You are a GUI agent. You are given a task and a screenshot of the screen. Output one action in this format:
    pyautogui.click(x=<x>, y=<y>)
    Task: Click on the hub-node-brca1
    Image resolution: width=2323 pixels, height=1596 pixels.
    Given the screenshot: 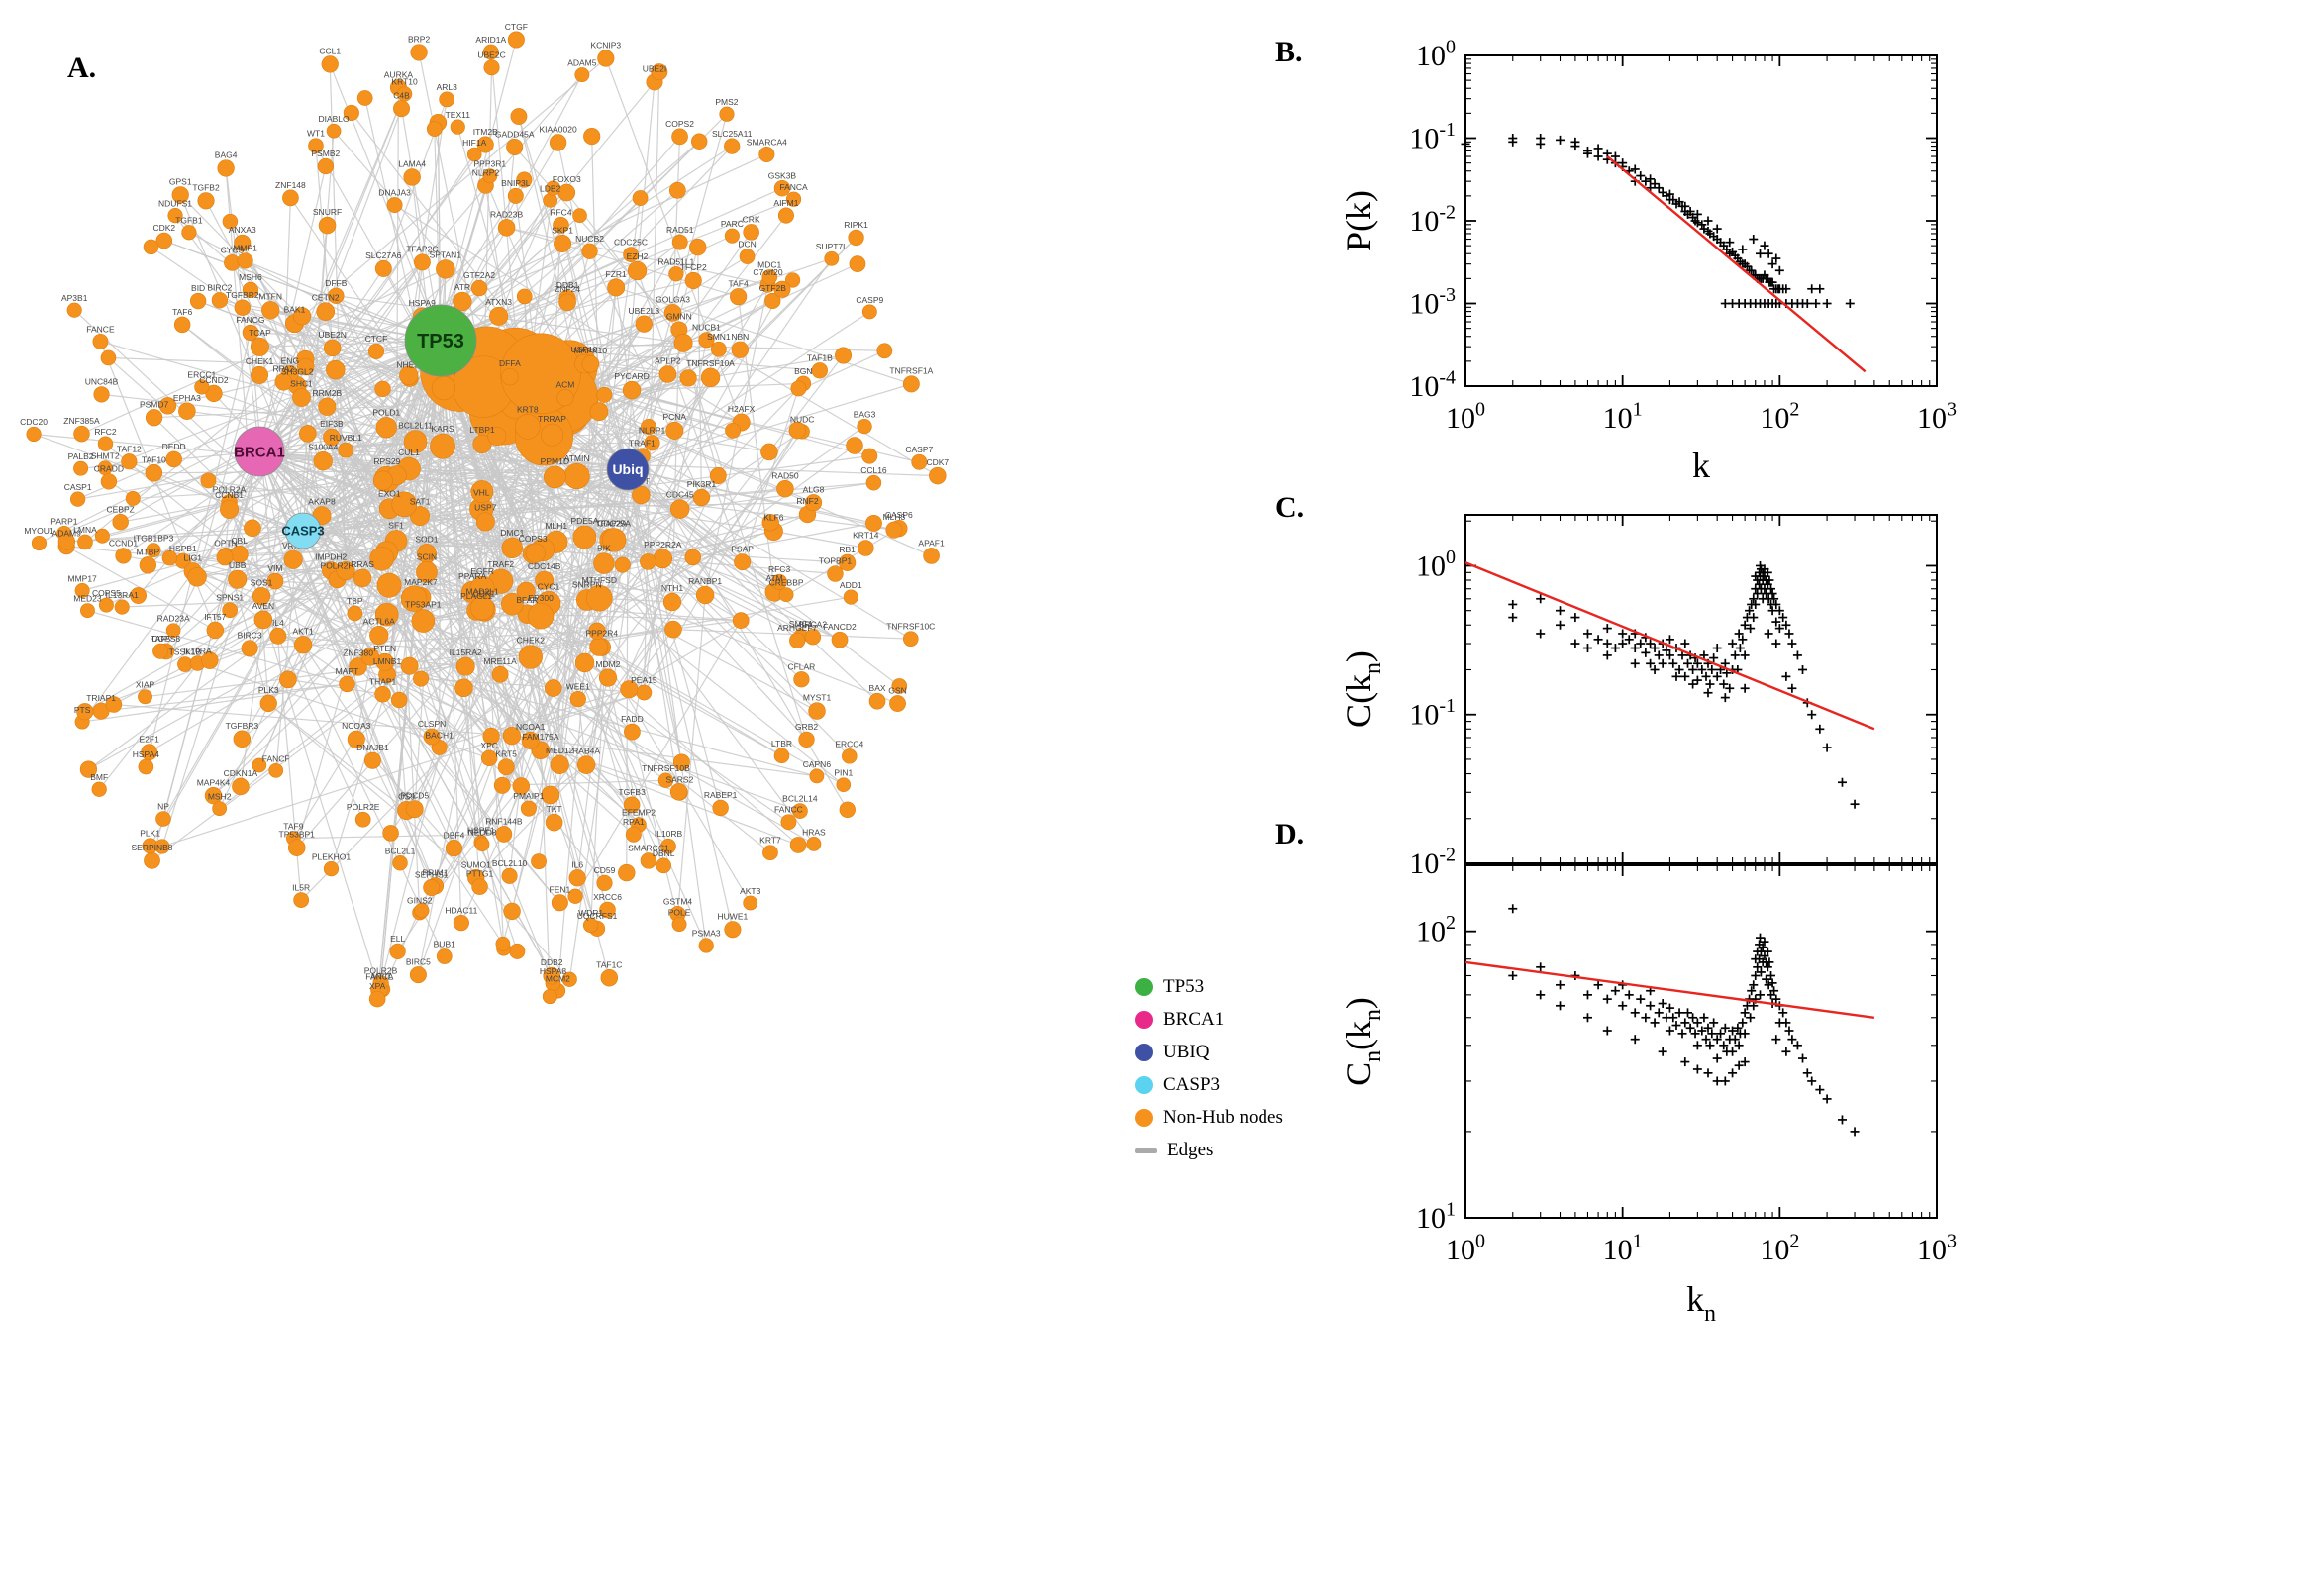 What is the action you would take?
    pyautogui.click(x=259, y=451)
    